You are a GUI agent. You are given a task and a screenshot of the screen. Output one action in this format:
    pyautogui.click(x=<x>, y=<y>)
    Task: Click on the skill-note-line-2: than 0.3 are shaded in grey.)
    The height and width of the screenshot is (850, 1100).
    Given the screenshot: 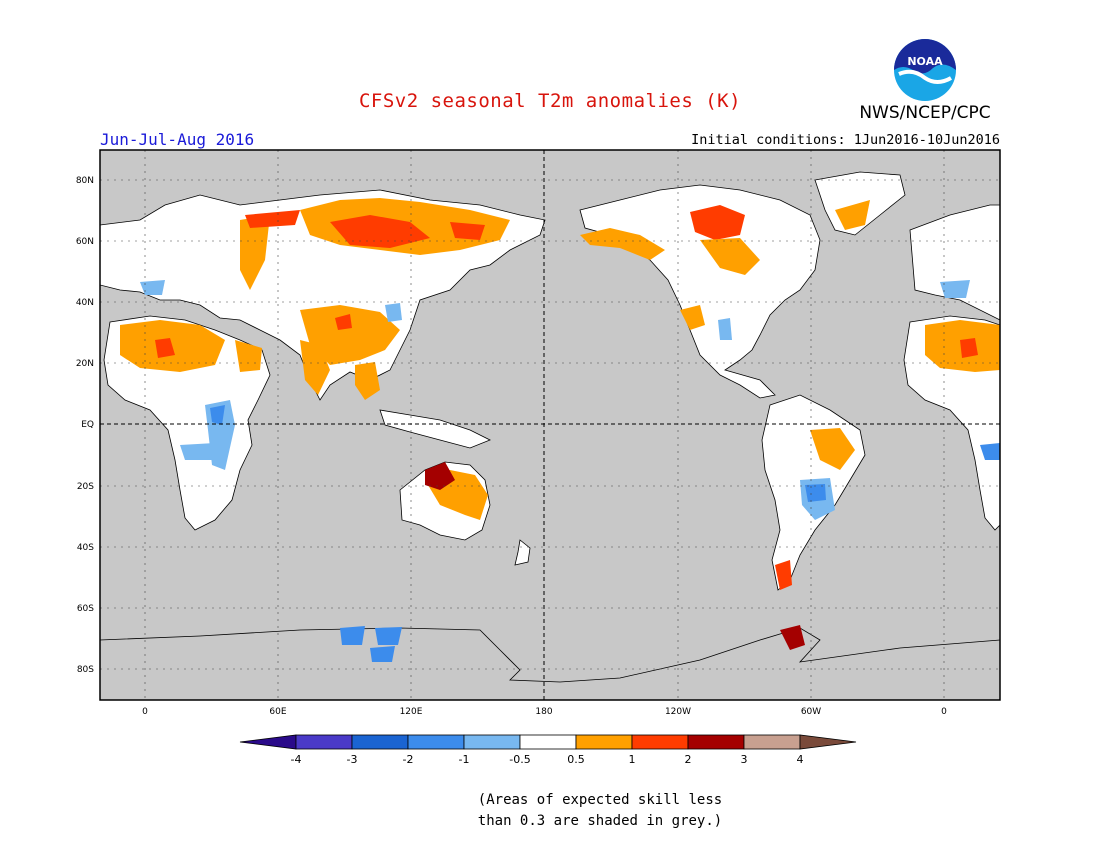 What is the action you would take?
    pyautogui.click(x=600, y=821)
    